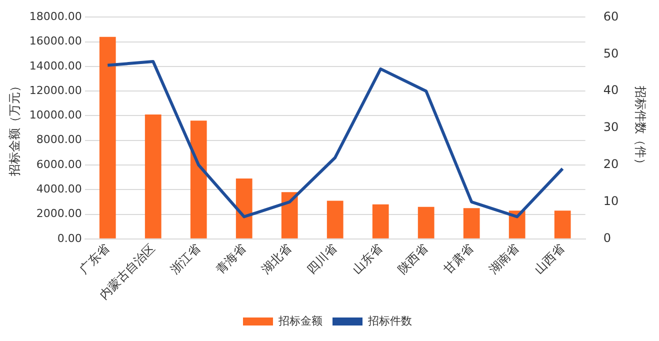 Image resolution: width=659 pixels, height=341 pixels. I want to click on y-tick-label: 6000.00, so click(59, 164).